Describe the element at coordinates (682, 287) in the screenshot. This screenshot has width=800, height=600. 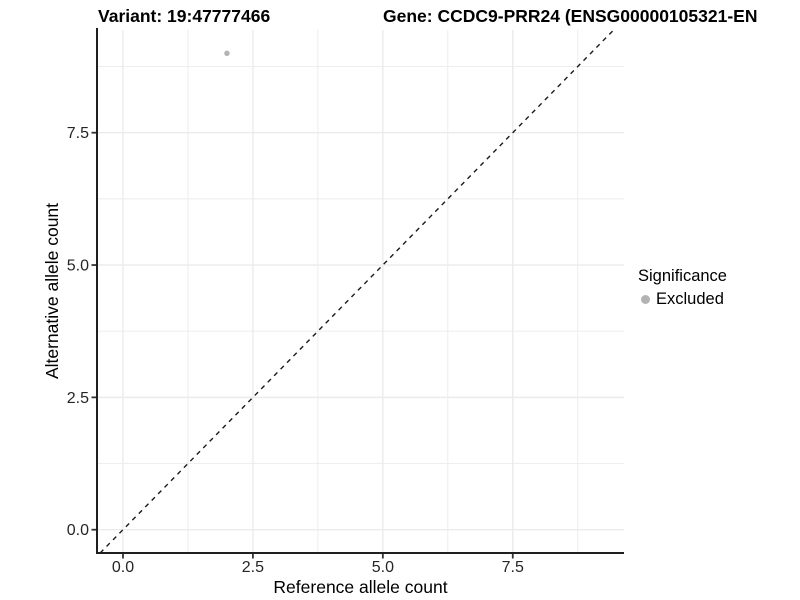
I see `legend: Significance Excluded` at that location.